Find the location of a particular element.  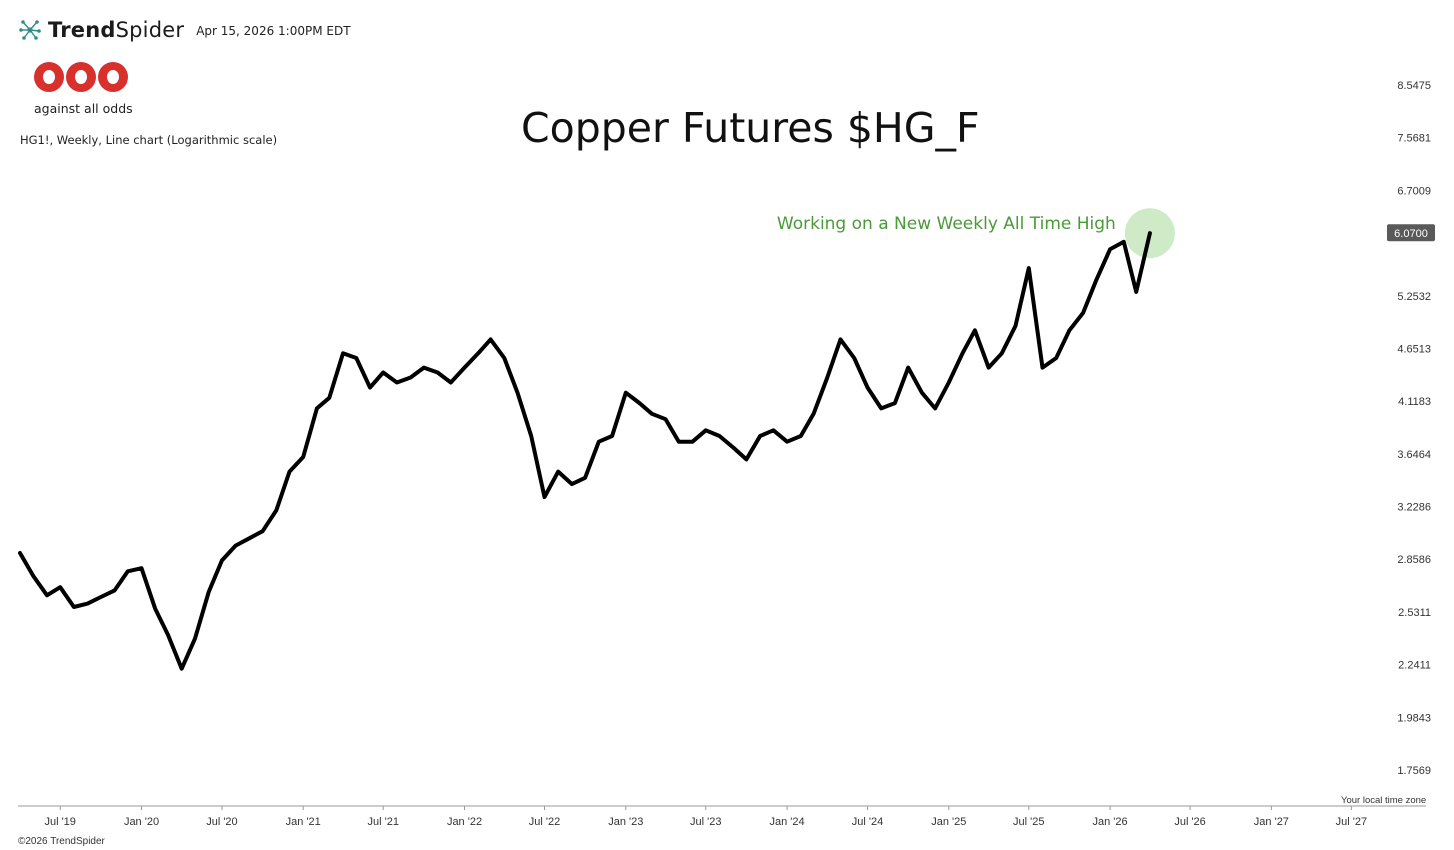

x-tick-label: Jan '24 is located at coordinates (787, 822).